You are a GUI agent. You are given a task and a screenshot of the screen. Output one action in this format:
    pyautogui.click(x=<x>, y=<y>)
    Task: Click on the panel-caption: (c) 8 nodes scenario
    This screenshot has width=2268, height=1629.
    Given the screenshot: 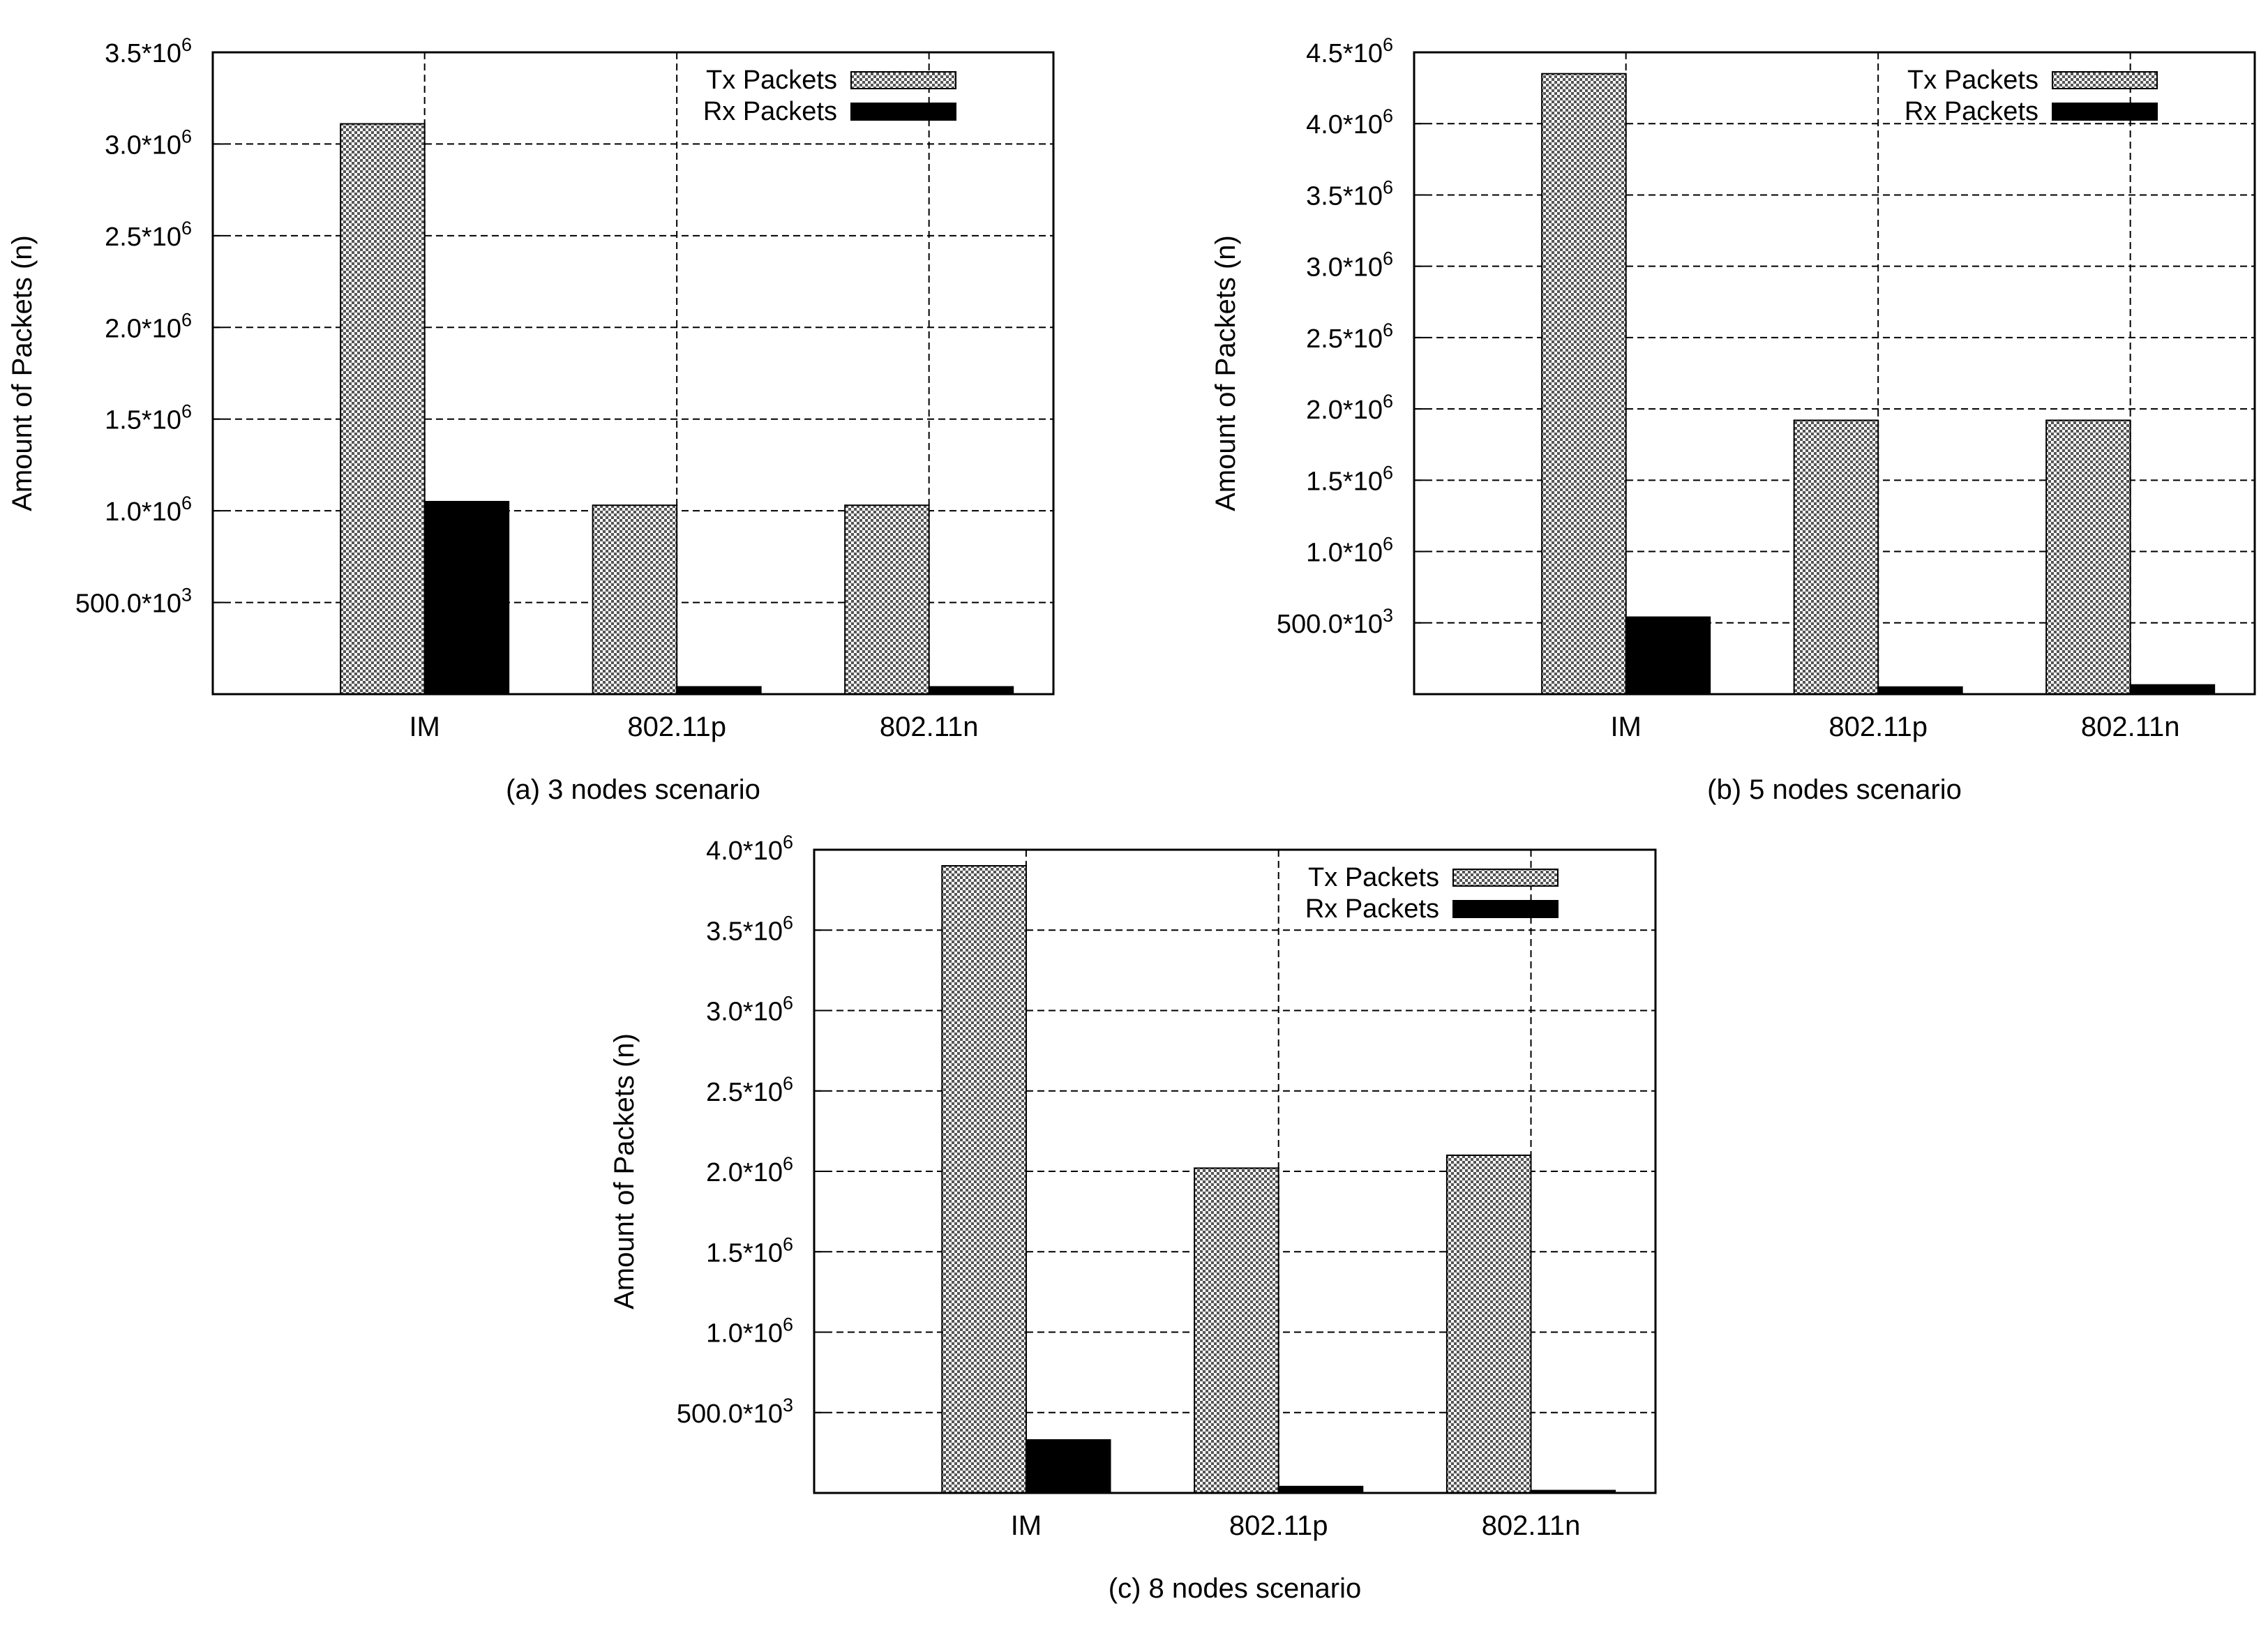 What is the action you would take?
    pyautogui.click(x=1235, y=1589)
    